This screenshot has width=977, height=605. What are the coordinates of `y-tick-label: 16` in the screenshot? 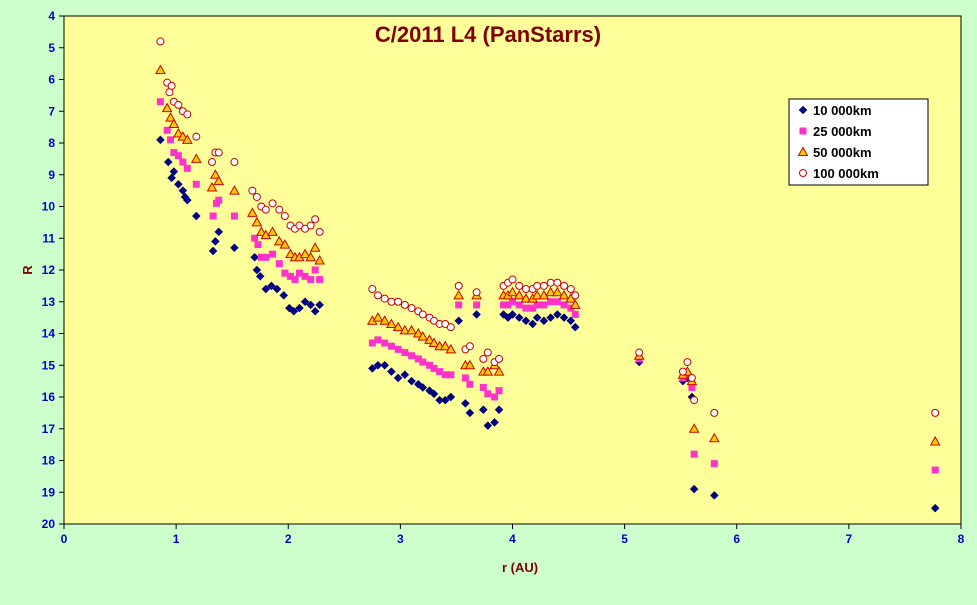 It's located at (49, 397).